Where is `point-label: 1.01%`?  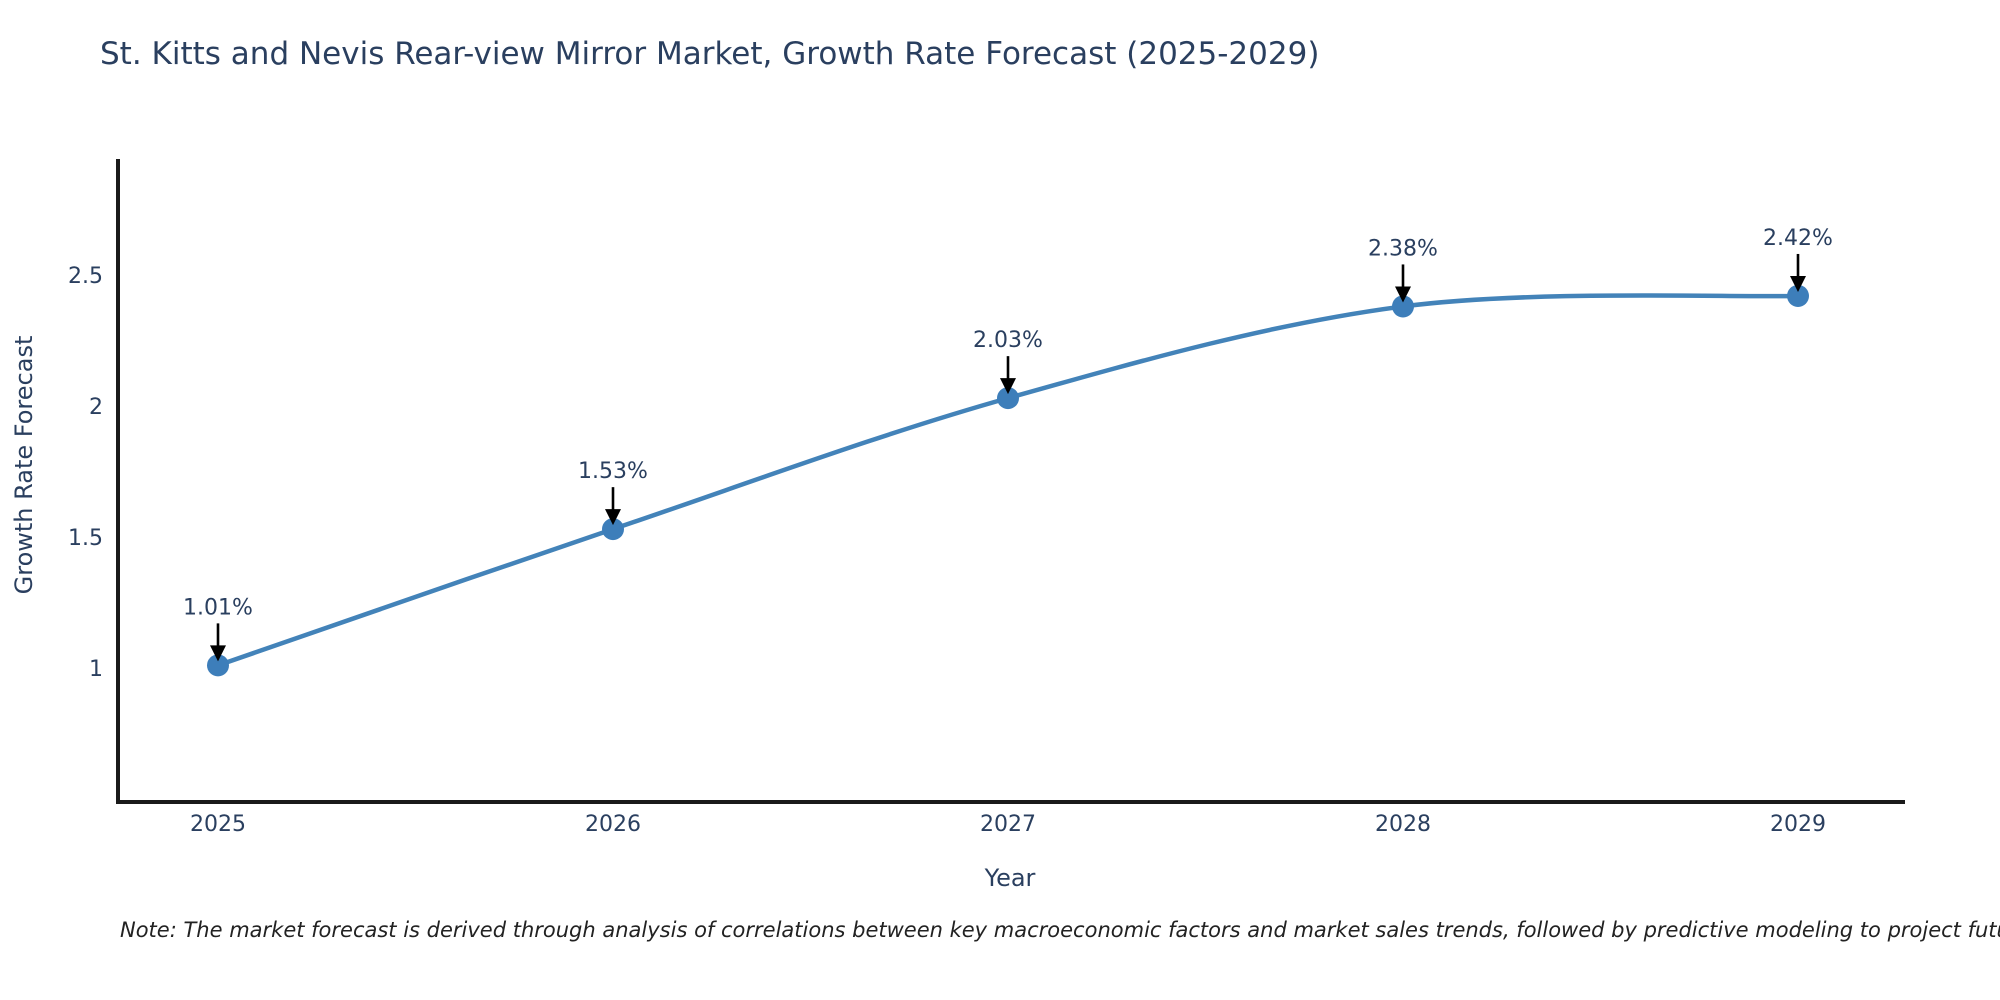 point-label: 1.01% is located at coordinates (218, 607).